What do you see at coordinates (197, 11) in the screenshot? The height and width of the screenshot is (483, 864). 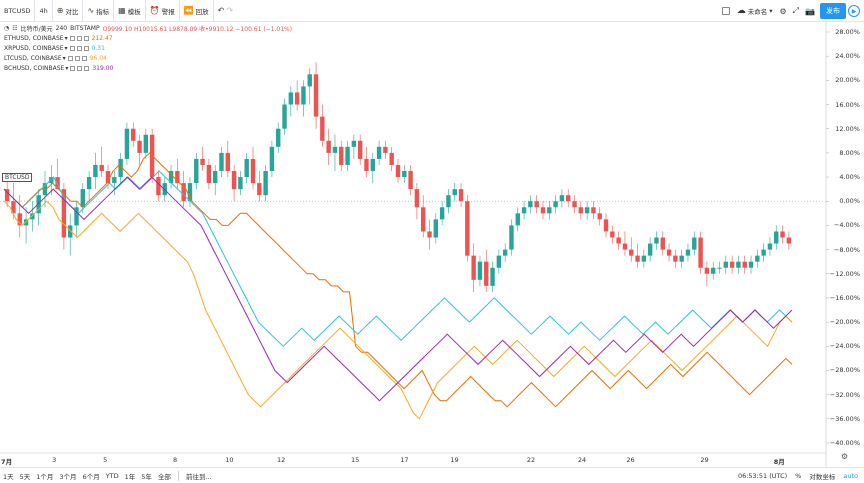 I see `replay-button: ⏪ 回放` at bounding box center [197, 11].